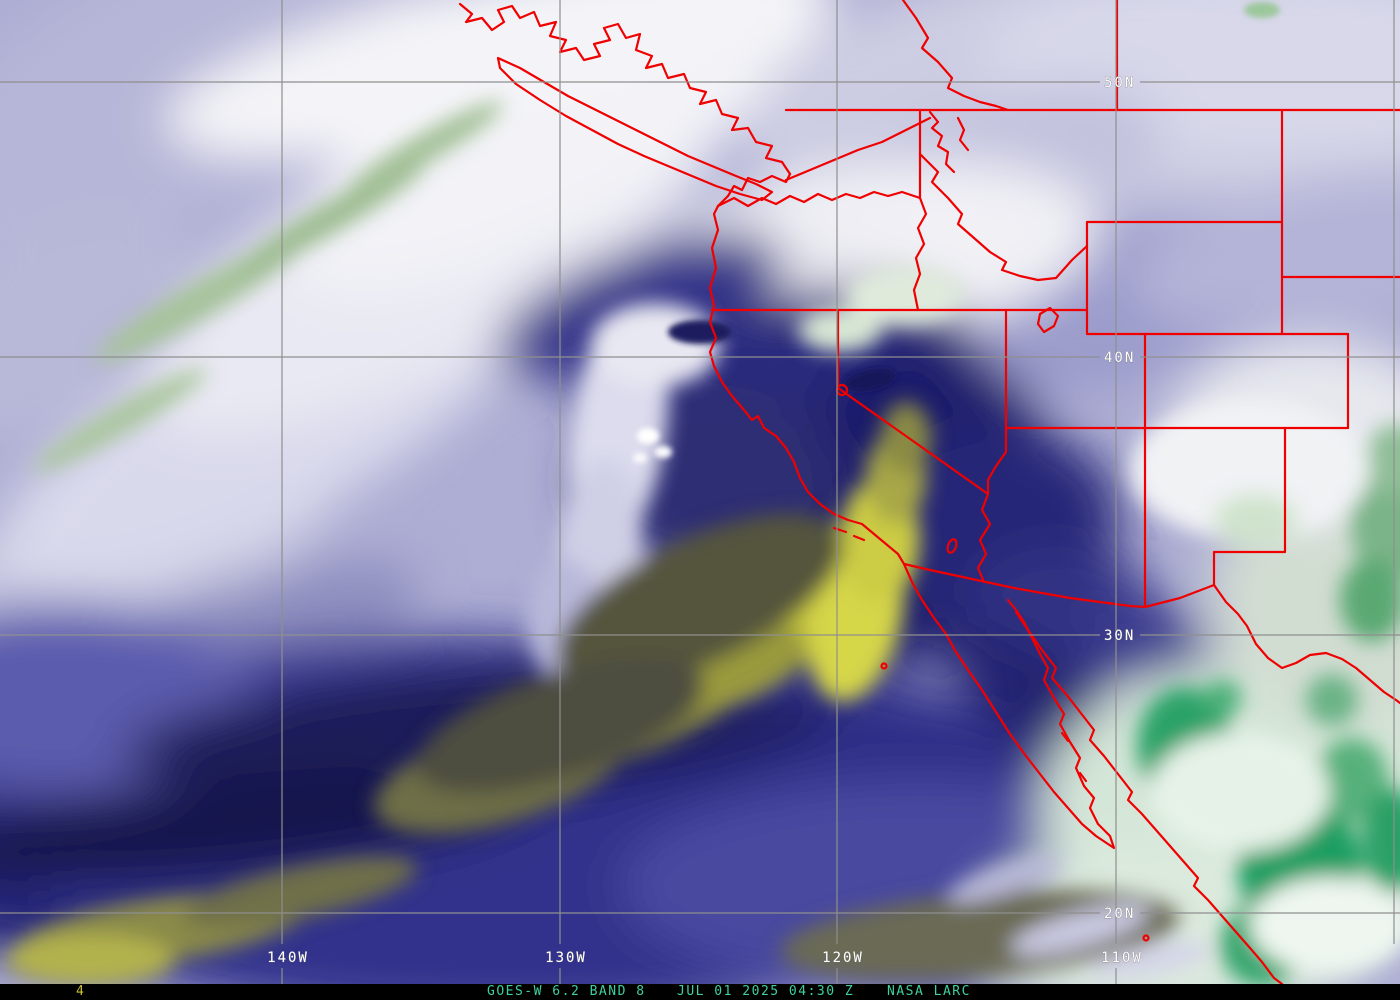  Describe the element at coordinates (1249, 506) in the screenshot. I see `nm-tx-border` at that location.